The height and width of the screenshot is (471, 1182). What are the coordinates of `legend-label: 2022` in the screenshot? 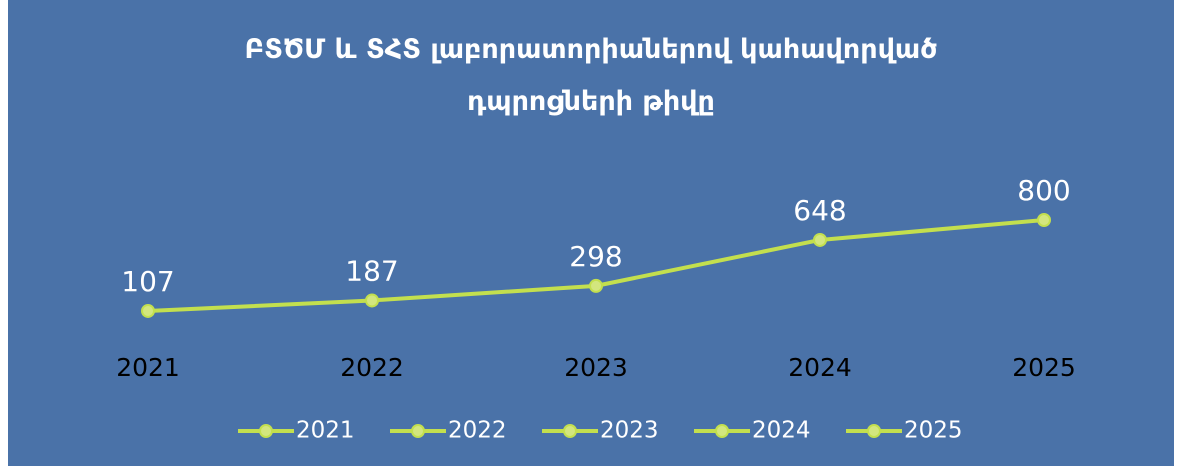 It's located at (477, 431).